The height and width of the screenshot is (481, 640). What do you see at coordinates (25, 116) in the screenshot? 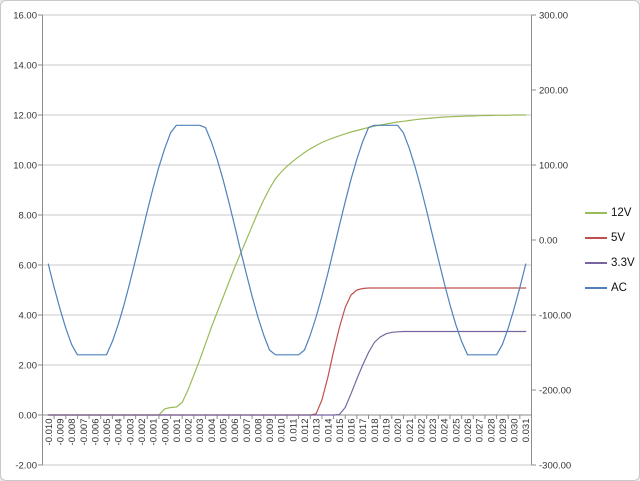
I see `left-axis-label: 12.00` at bounding box center [25, 116].